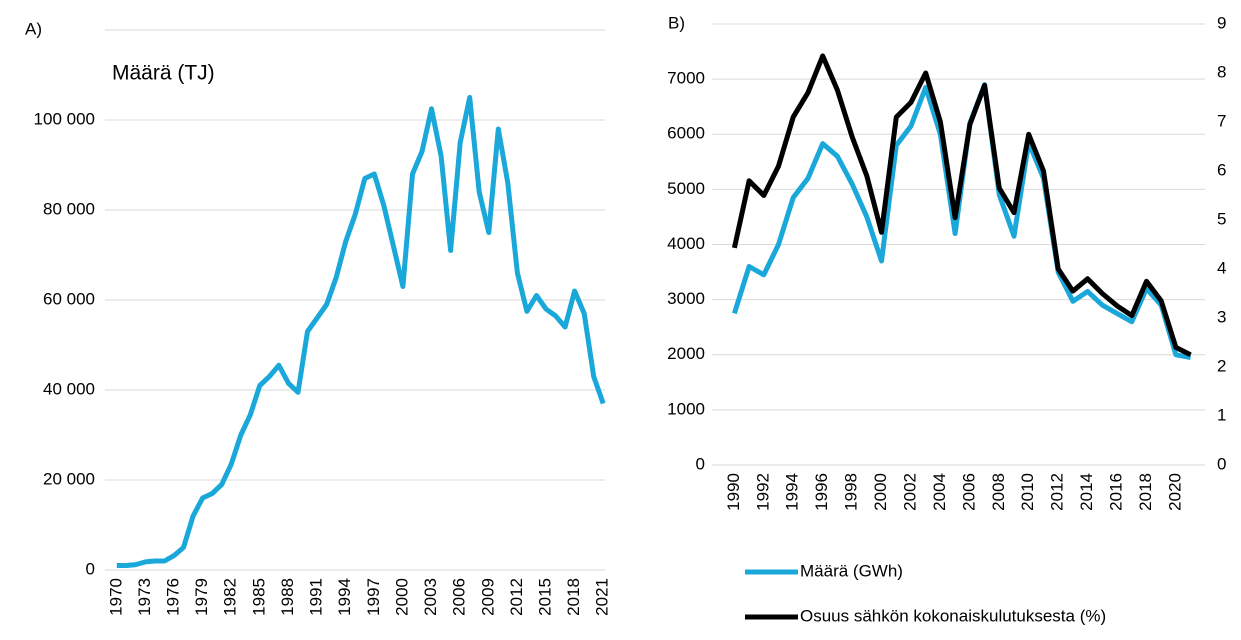  I want to click on y-tick-label: 7000, so click(686, 78).